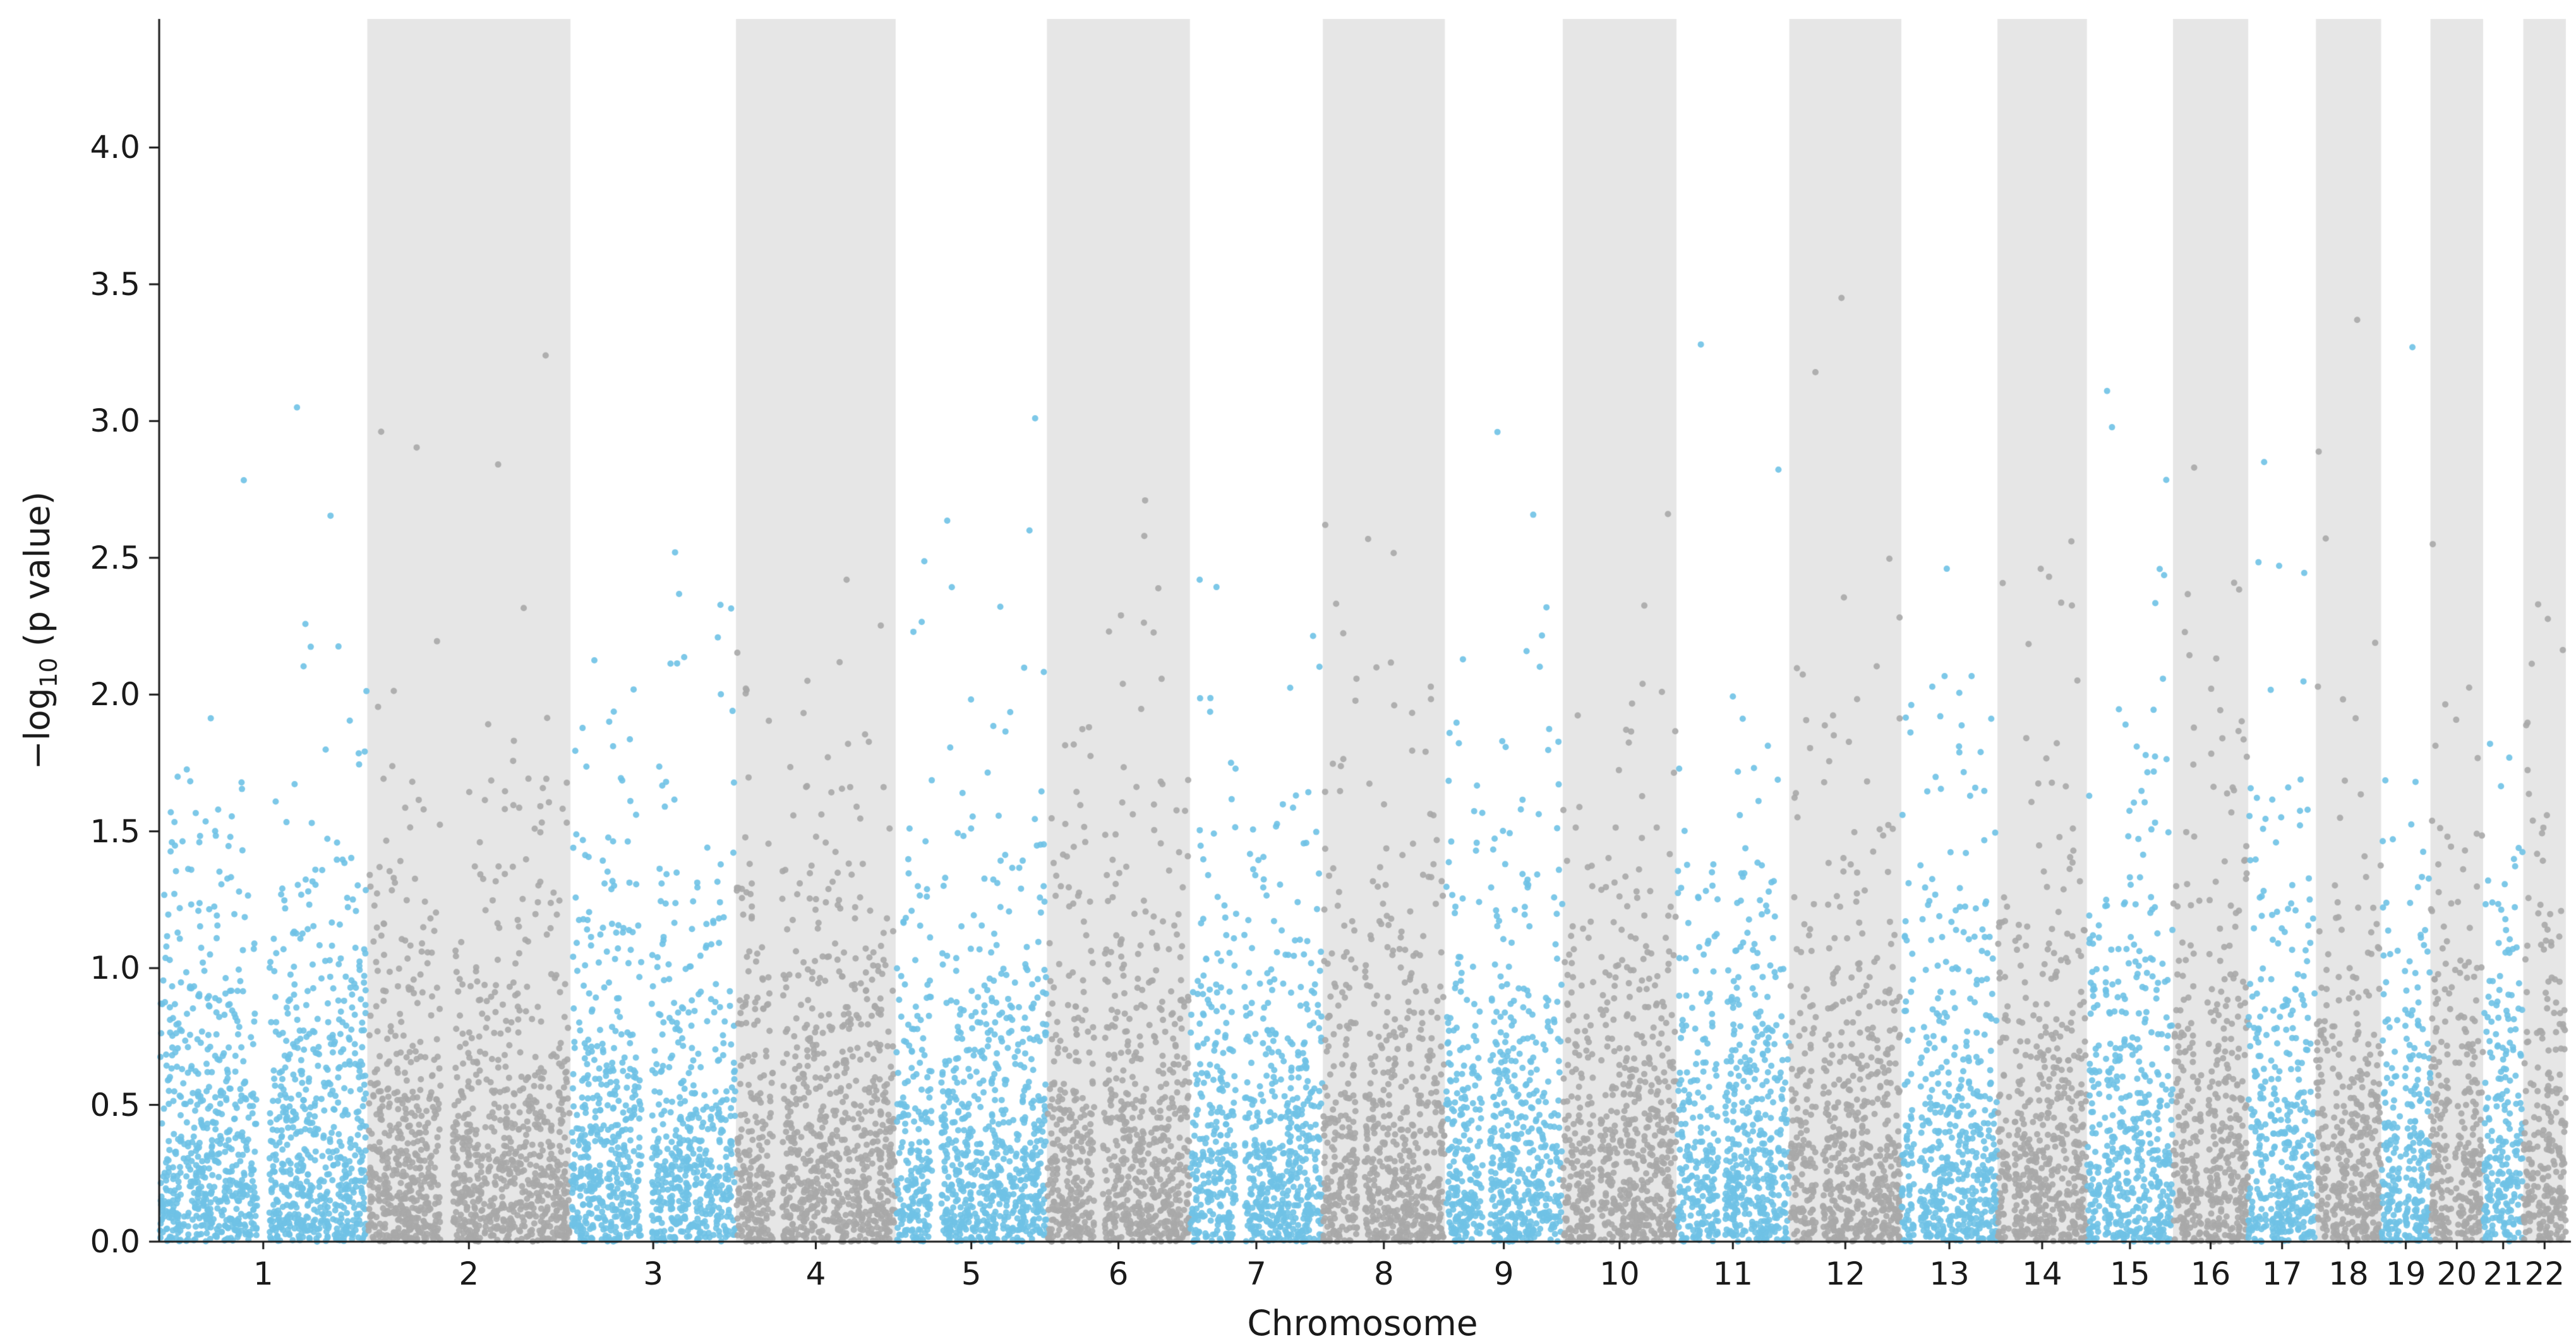 The width and height of the screenshot is (2576, 1344). I want to click on x-tick-label: 12, so click(1845, 1274).